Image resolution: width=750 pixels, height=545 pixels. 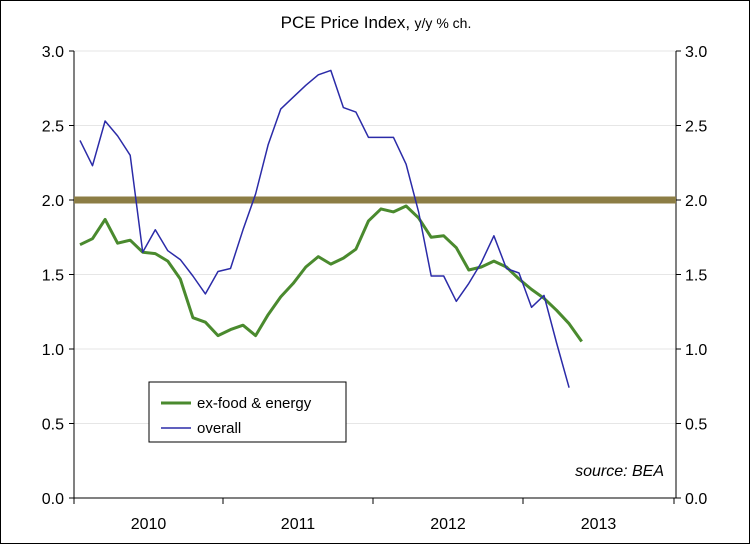 I want to click on x-tick-label: 2010, so click(x=149, y=524).